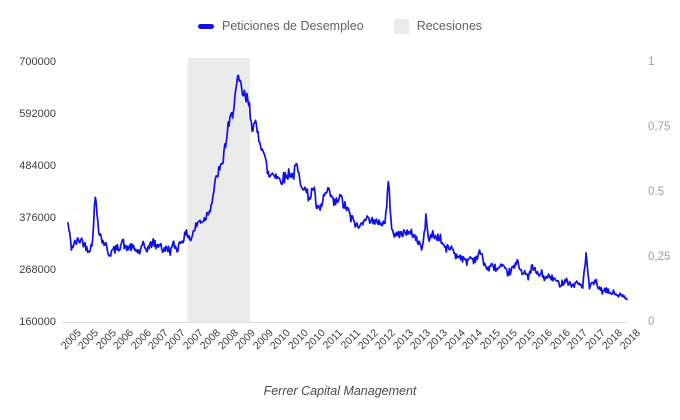 Image resolution: width=680 pixels, height=420 pixels. Describe the element at coordinates (37, 62) in the screenshot. I see `y-left-tick-label: 700000` at that location.